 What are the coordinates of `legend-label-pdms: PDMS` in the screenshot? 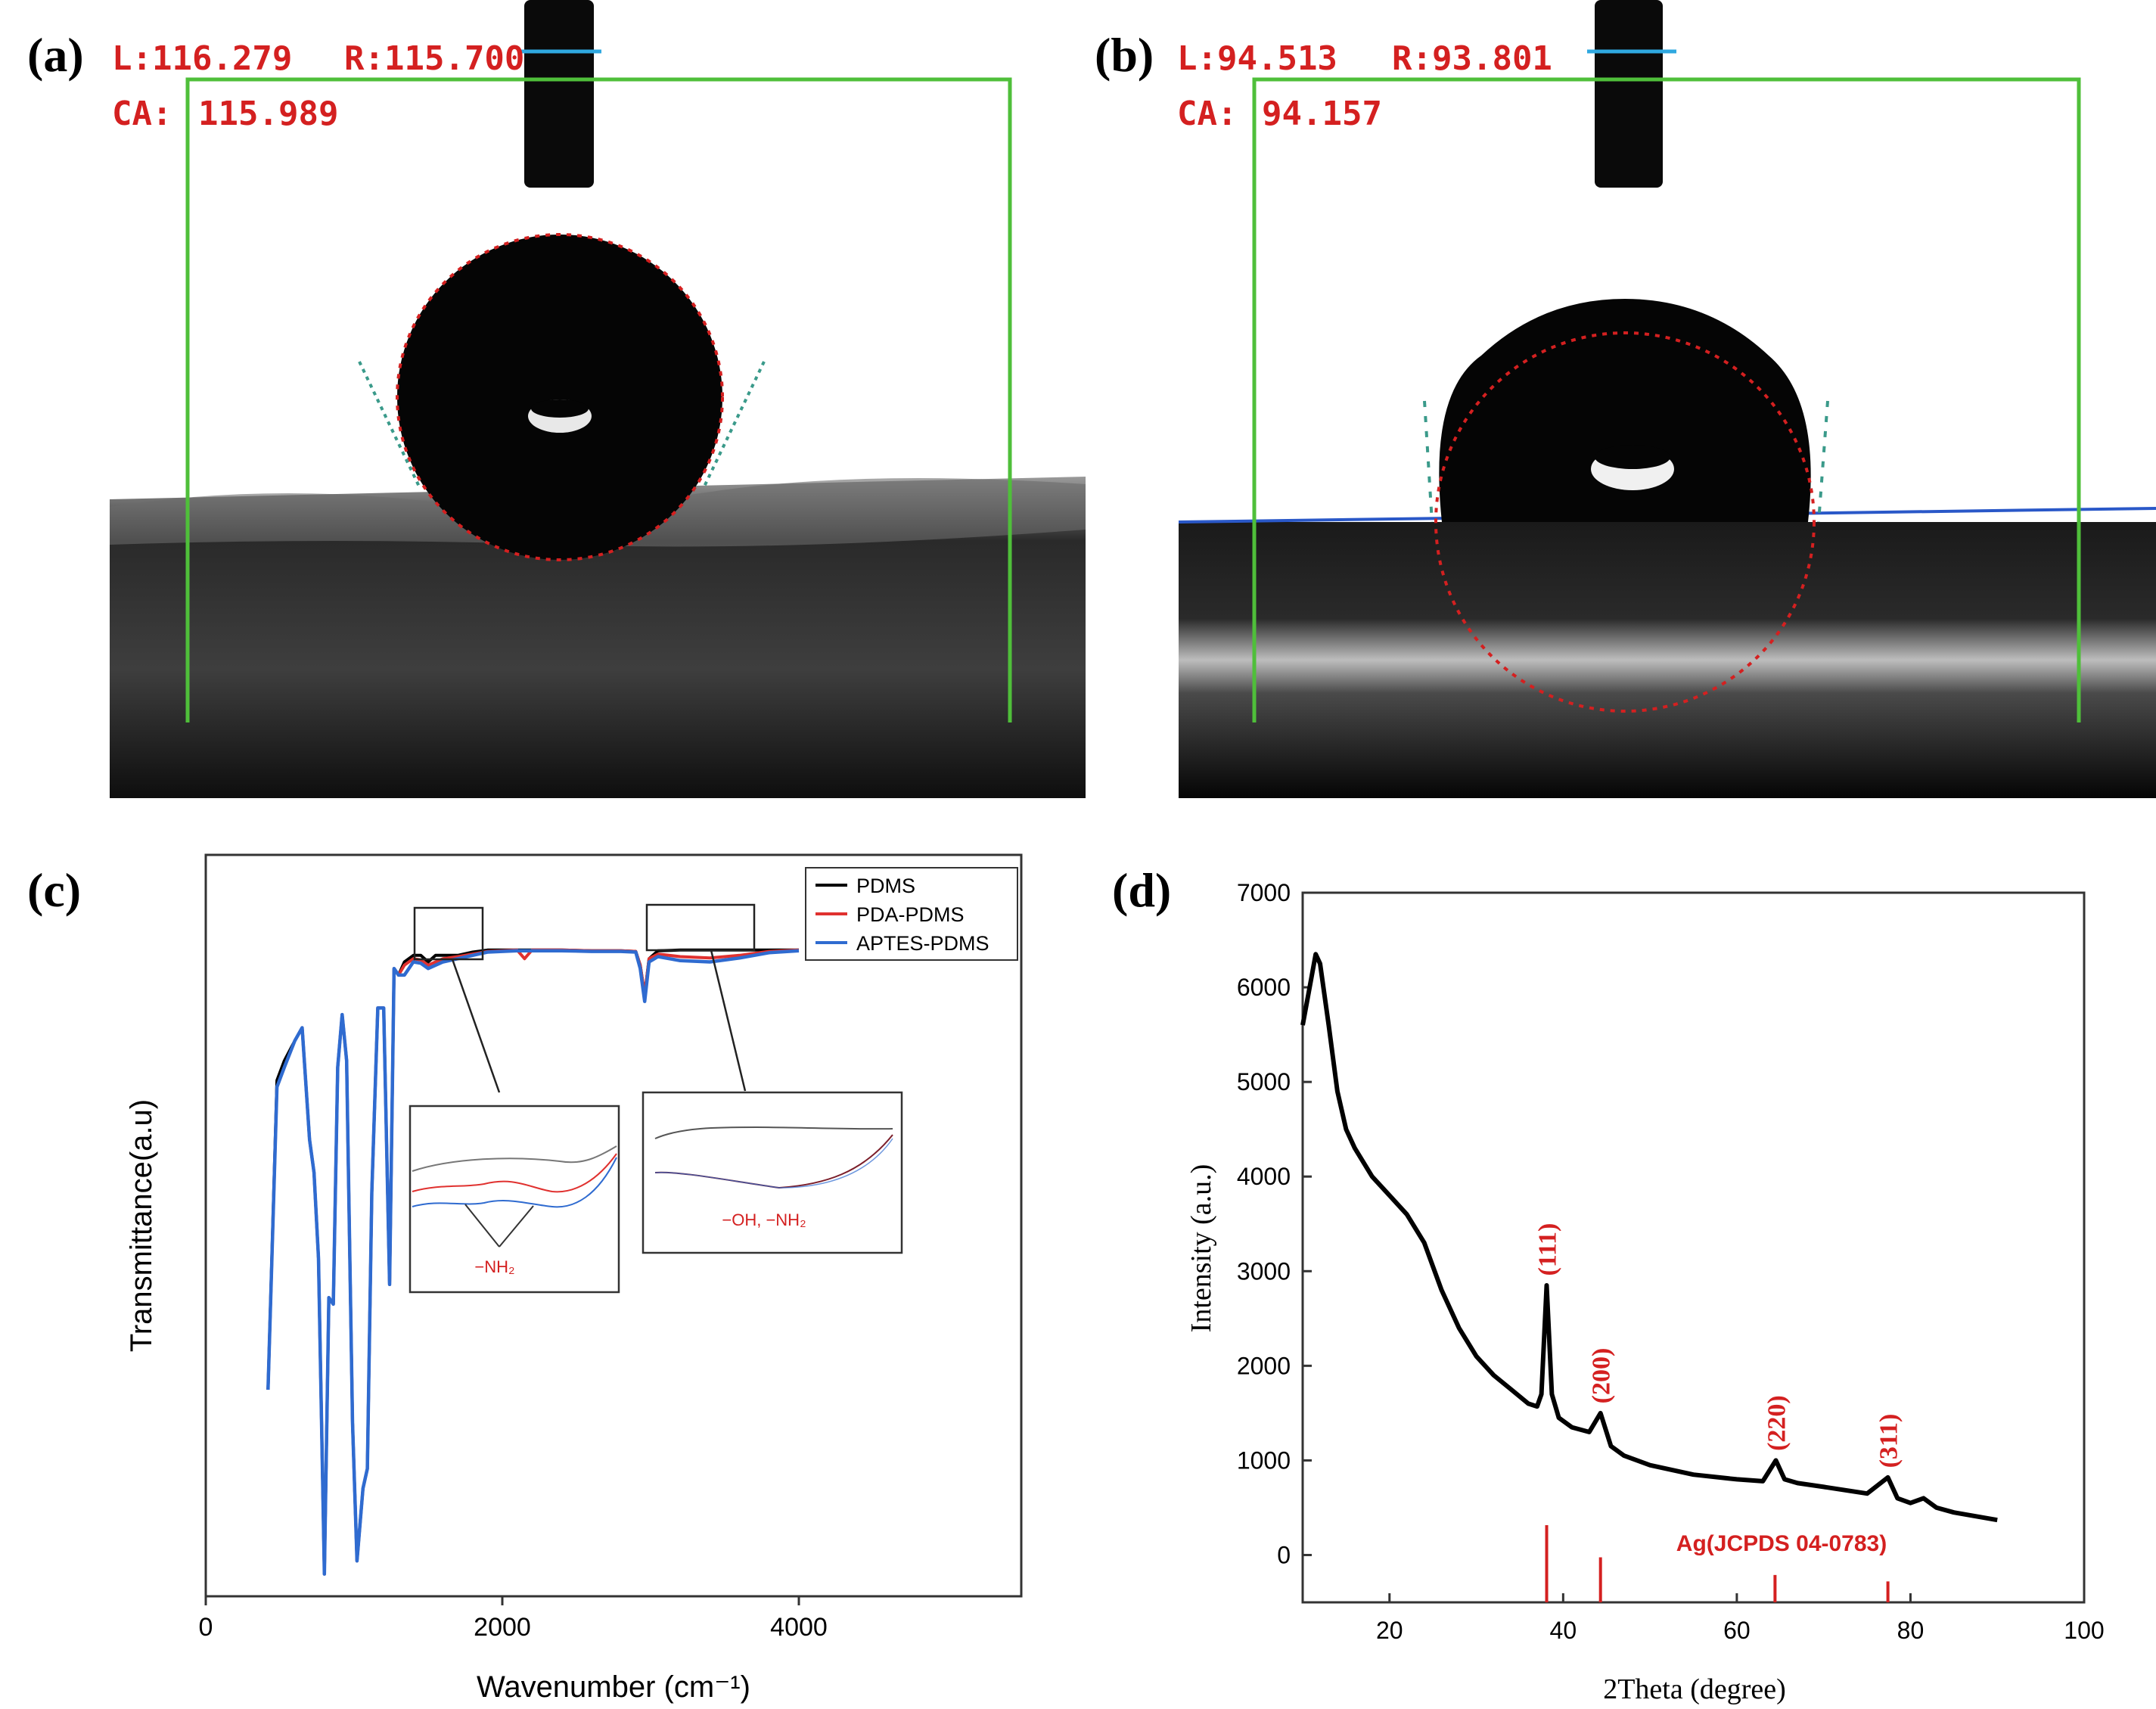 It's located at (885, 886).